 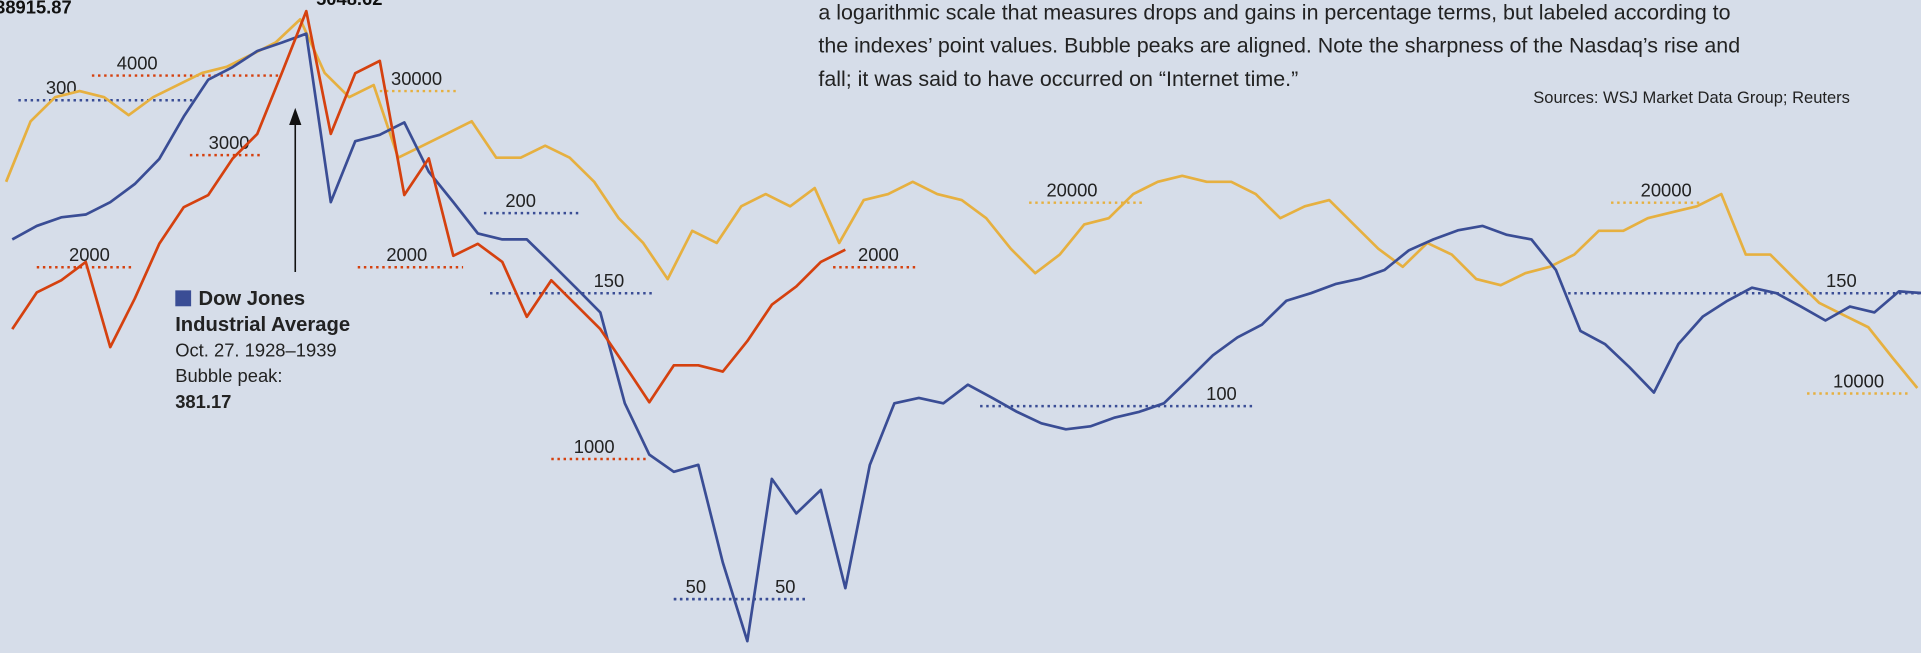 I want to click on reference-label: 4000, so click(x=137, y=62).